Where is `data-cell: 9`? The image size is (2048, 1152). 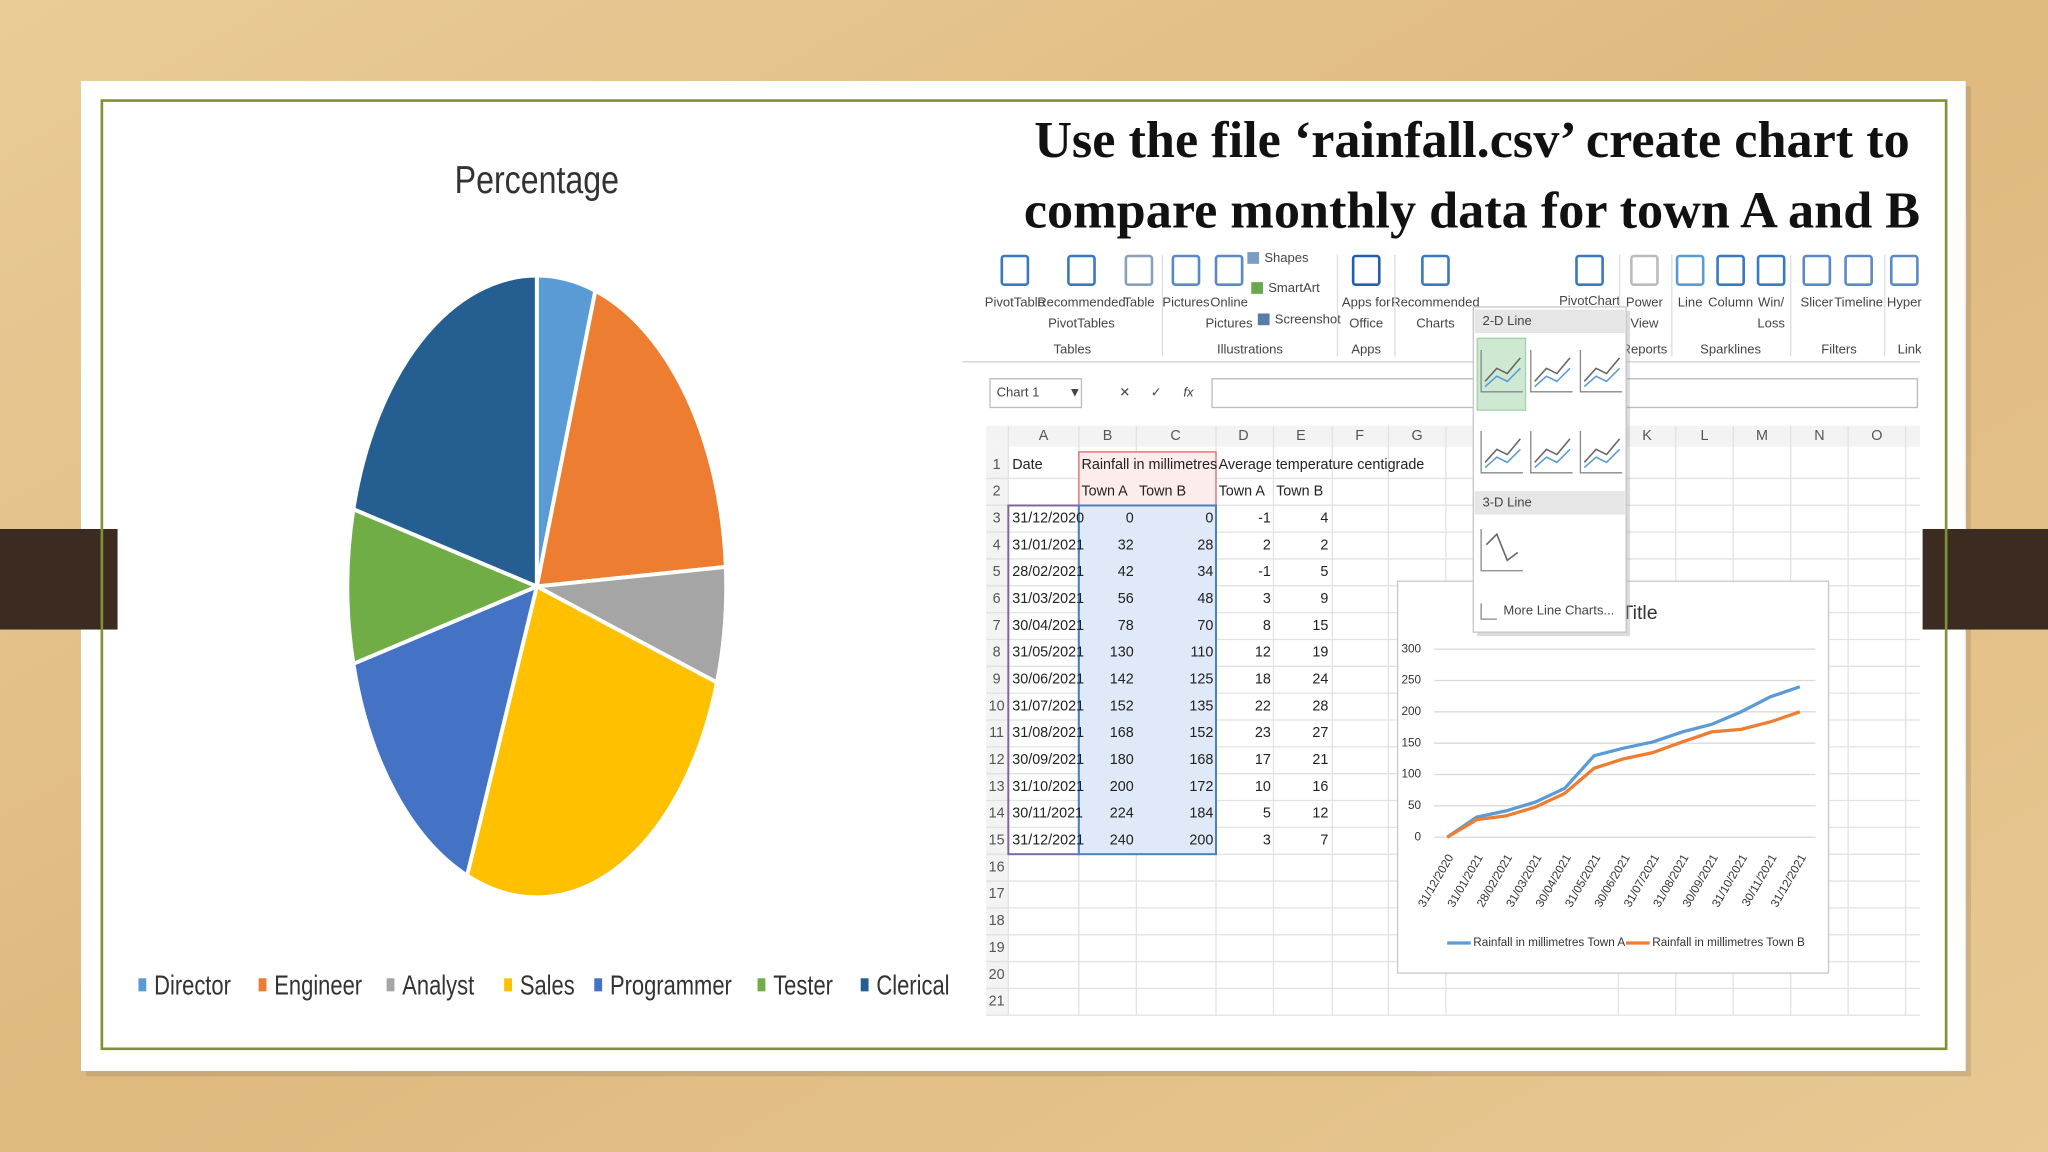
data-cell: 9 is located at coordinates (1324, 599).